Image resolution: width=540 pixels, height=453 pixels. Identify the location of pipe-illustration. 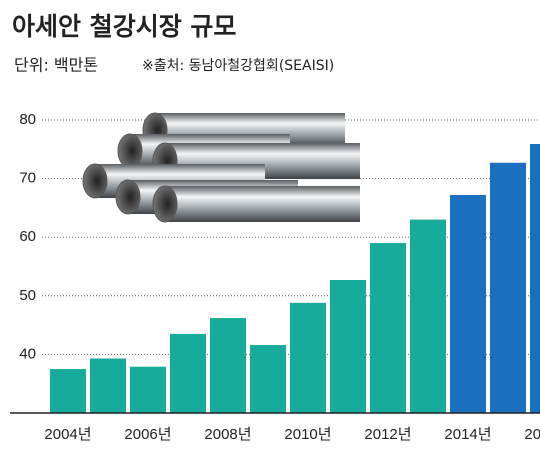
(221, 167).